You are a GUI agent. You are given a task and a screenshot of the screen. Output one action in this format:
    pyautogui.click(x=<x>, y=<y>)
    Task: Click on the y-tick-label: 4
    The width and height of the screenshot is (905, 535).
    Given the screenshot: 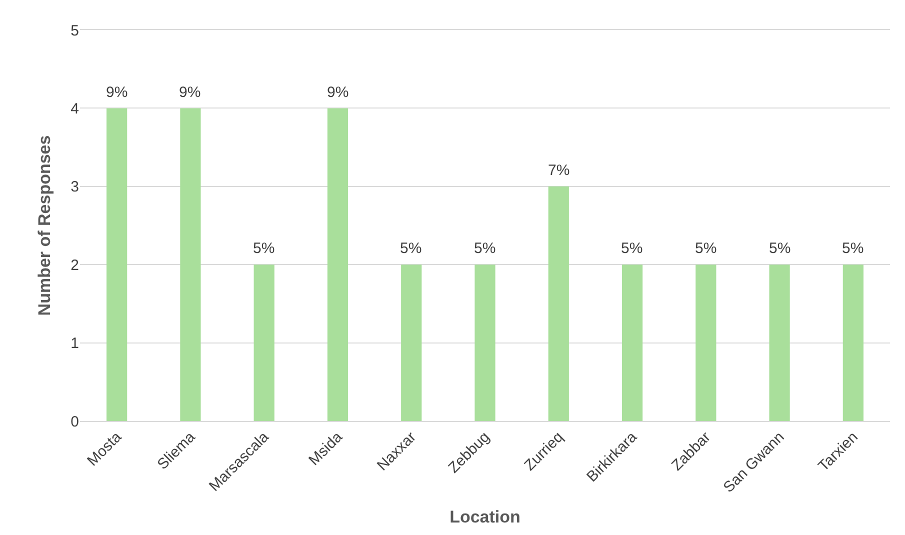 What is the action you would take?
    pyautogui.click(x=74, y=109)
    